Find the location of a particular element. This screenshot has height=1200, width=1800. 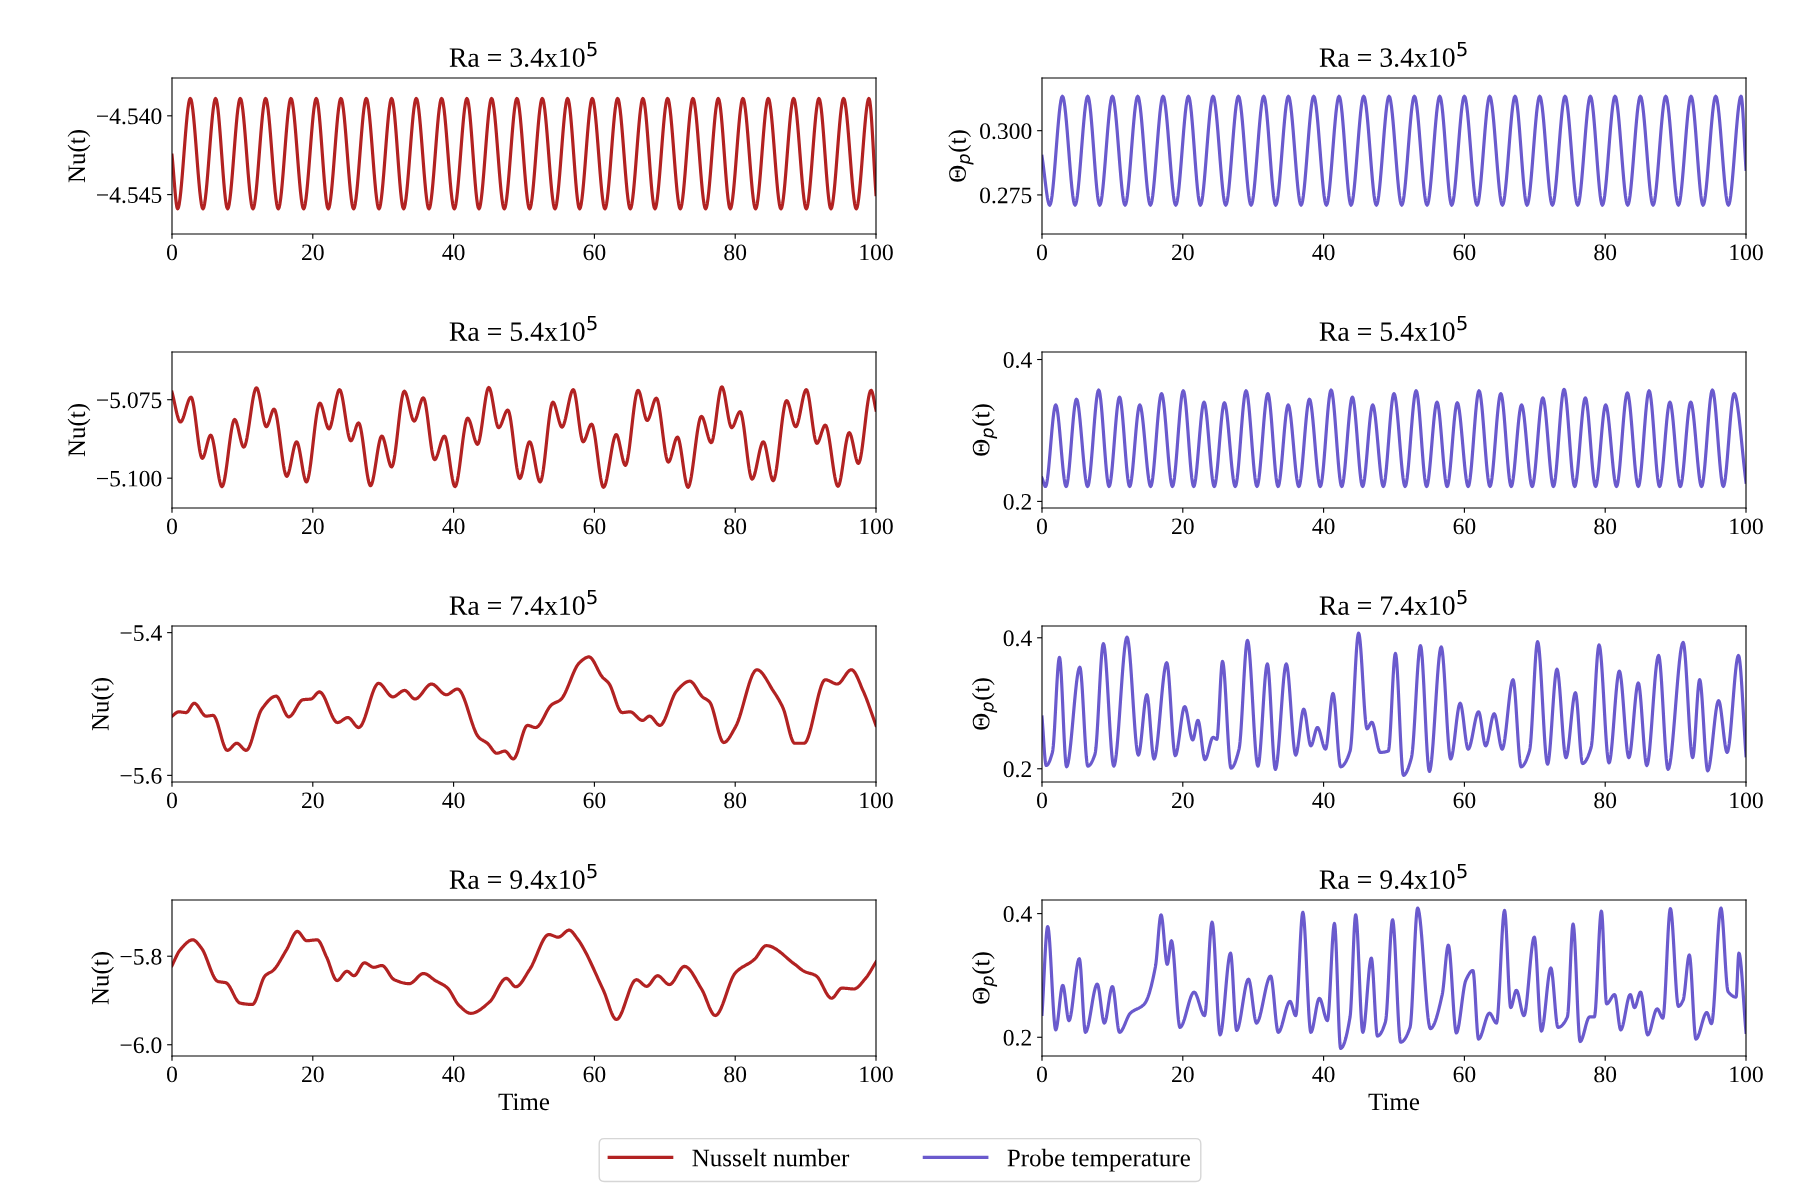

legend-label: Probe temperature is located at coordinates (1098, 1160).